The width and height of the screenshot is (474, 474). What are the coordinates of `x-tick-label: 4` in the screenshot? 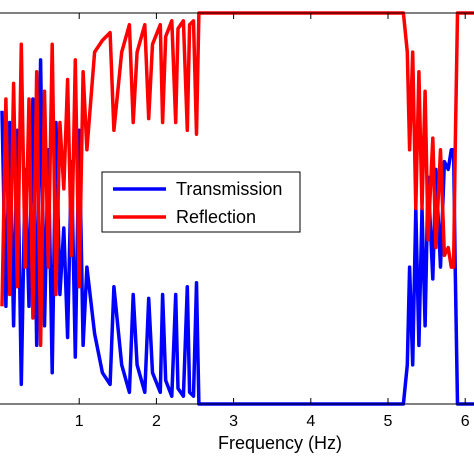 It's located at (310, 421).